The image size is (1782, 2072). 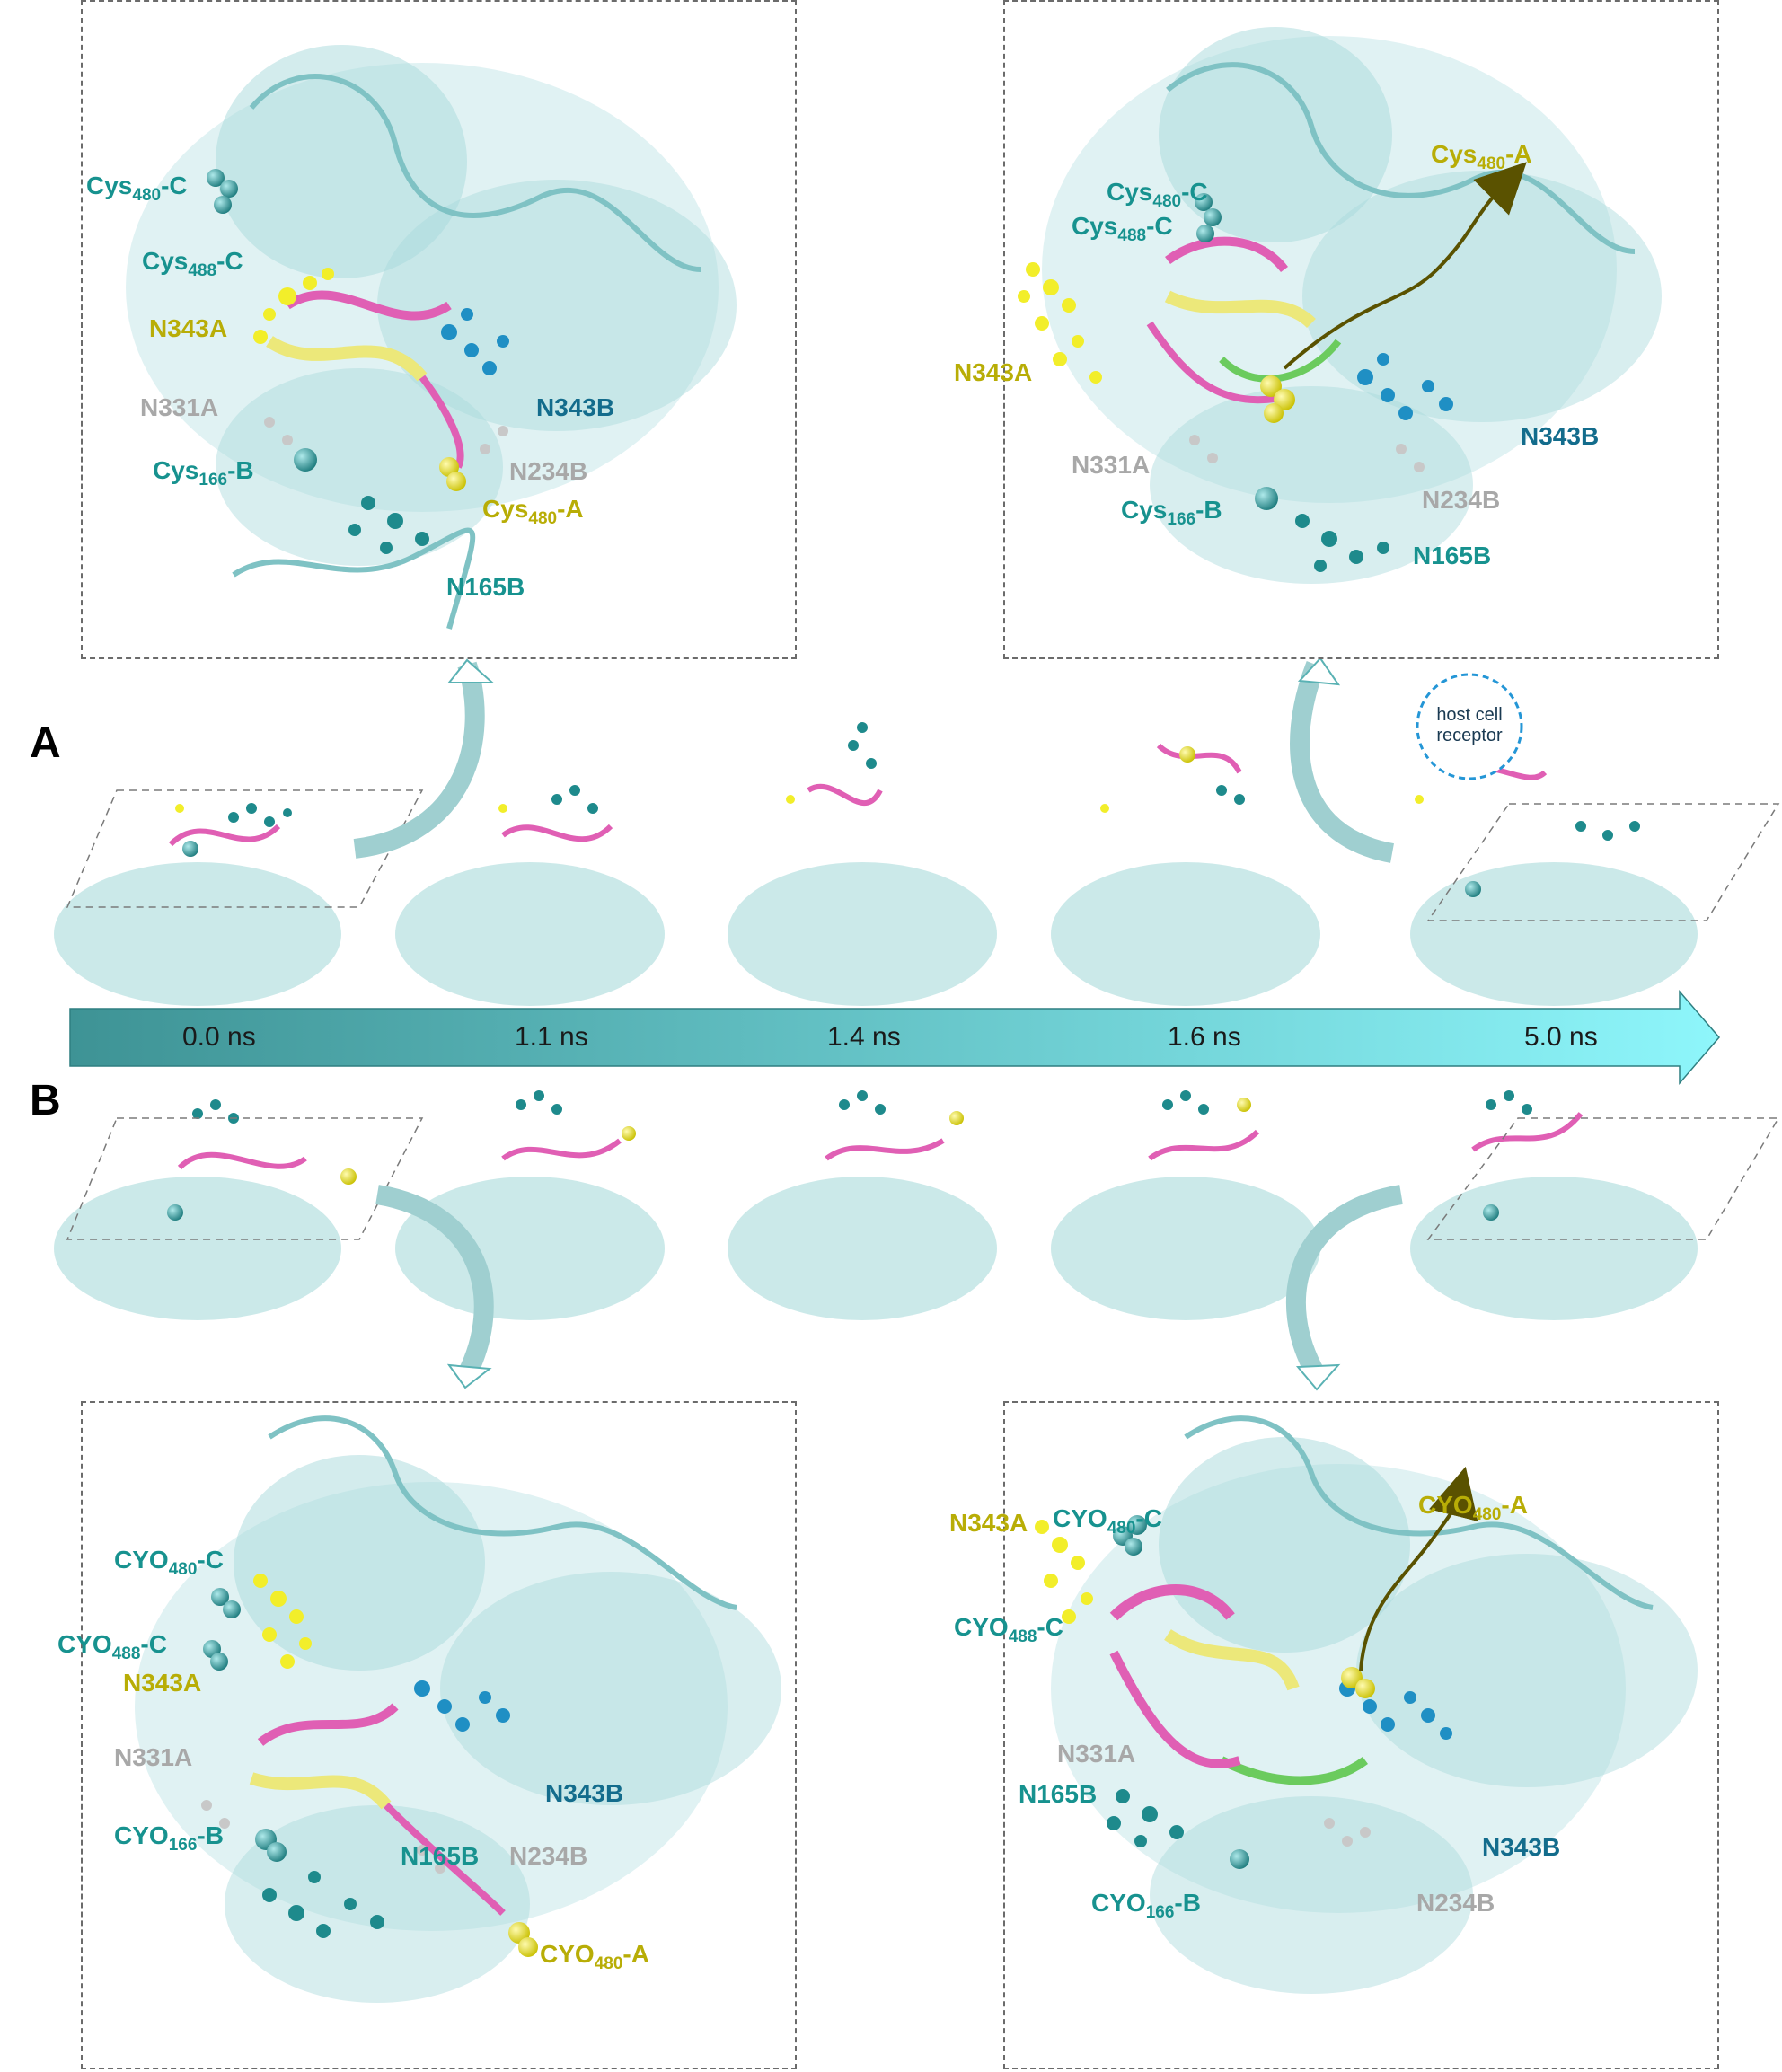 What do you see at coordinates (1008, 1629) in the screenshot?
I see `label-b2-cyo488c: CYO488-C` at bounding box center [1008, 1629].